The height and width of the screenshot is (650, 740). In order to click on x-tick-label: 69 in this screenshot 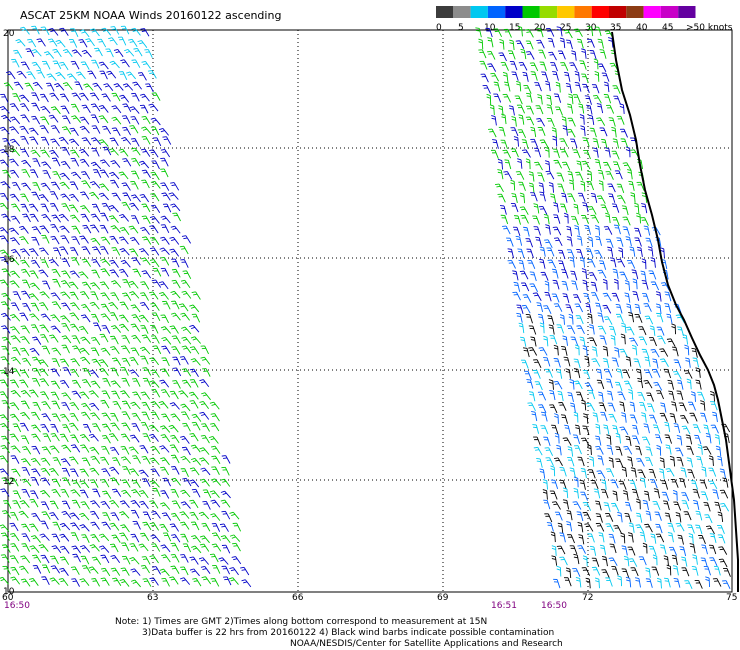, I will do `click(443, 598)`.